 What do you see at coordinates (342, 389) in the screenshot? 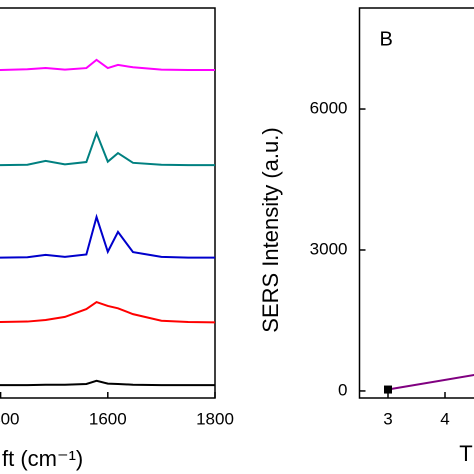
I see `y-tick-label: 0` at bounding box center [342, 389].